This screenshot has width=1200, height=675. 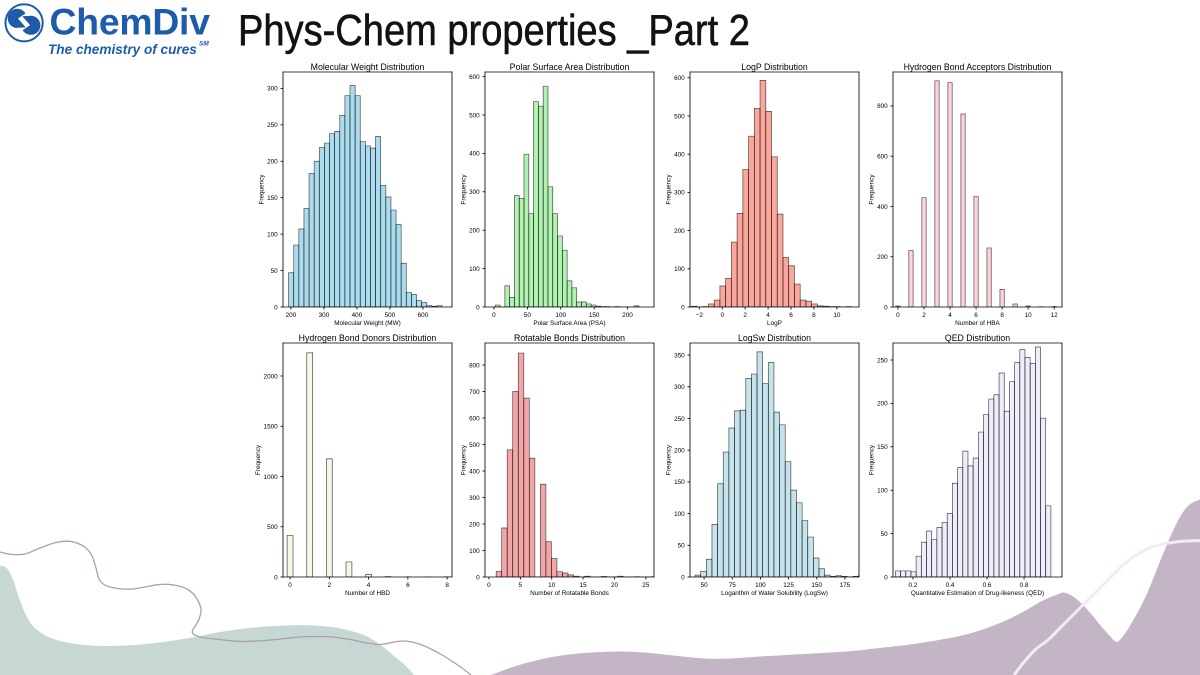 What do you see at coordinates (646, 585) in the screenshot?
I see `svg-text: 25` at bounding box center [646, 585].